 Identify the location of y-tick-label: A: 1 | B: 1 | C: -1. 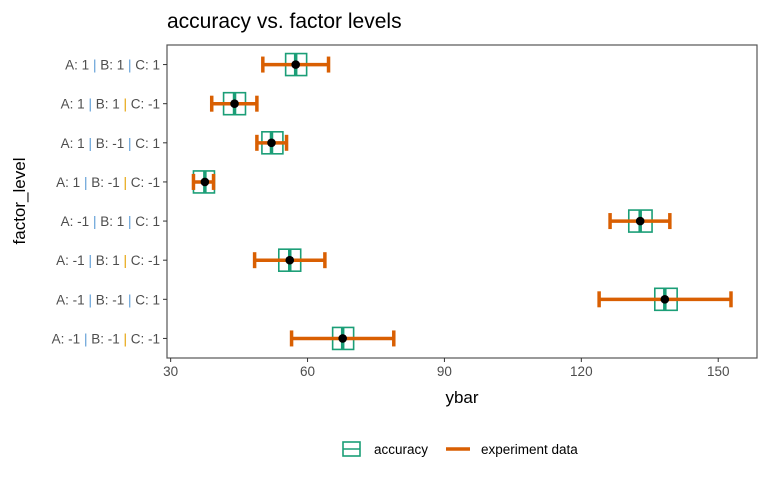
(110, 104).